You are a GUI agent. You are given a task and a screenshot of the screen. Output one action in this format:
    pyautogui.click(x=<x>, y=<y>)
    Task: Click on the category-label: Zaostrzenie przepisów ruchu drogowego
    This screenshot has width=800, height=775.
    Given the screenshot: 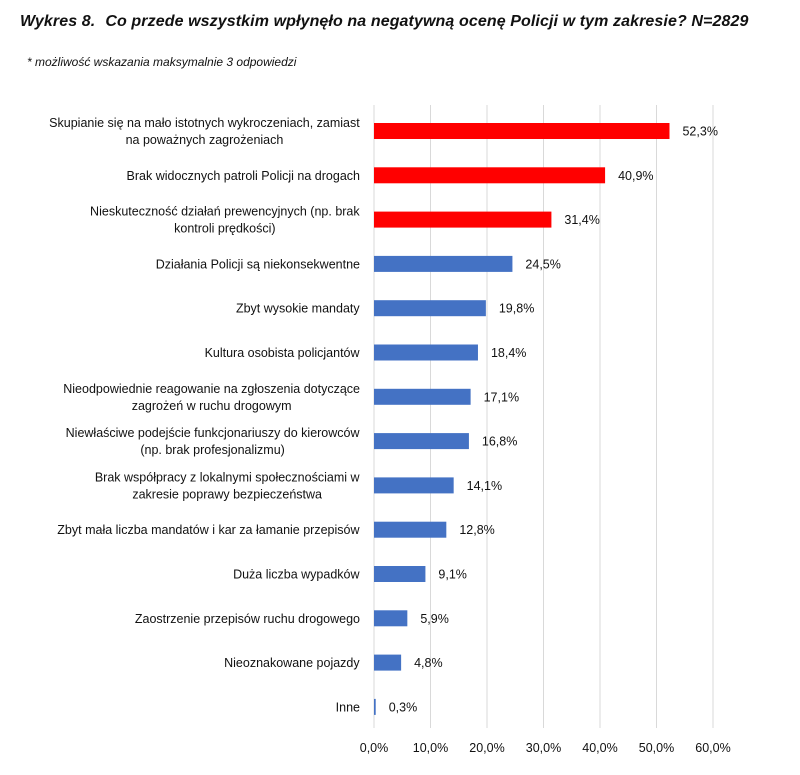 What is the action you would take?
    pyautogui.click(x=247, y=619)
    